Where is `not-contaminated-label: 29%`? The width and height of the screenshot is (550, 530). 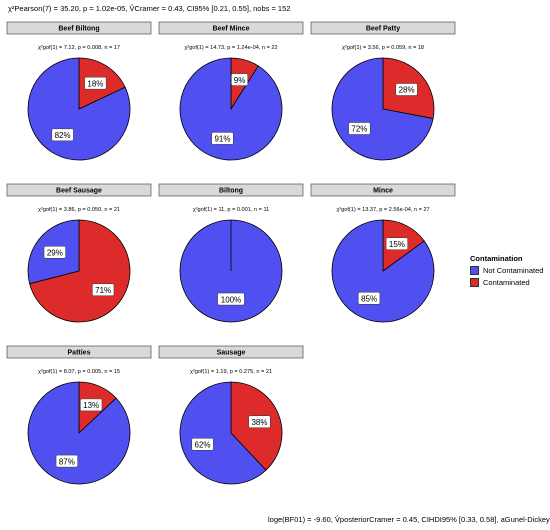
not-contaminated-label: 29% is located at coordinates (55, 252).